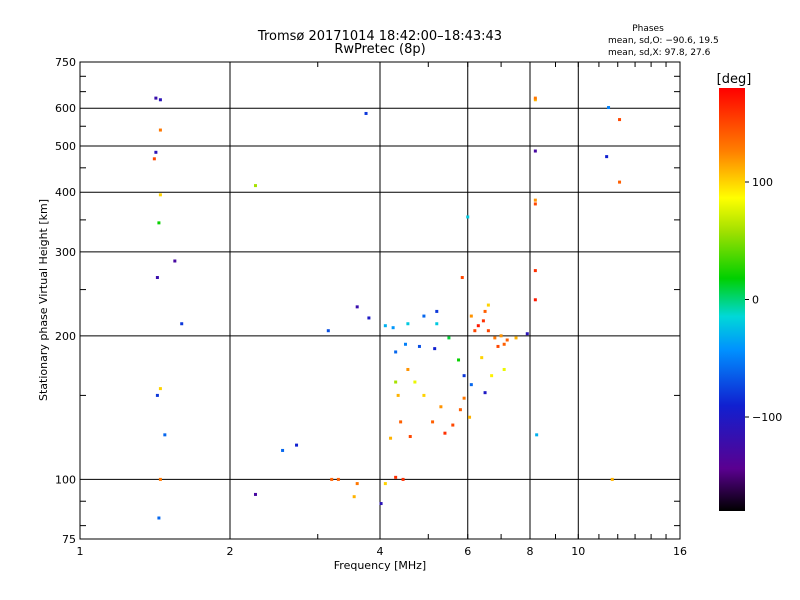  I want to click on x-tick-label: 4, so click(380, 551).